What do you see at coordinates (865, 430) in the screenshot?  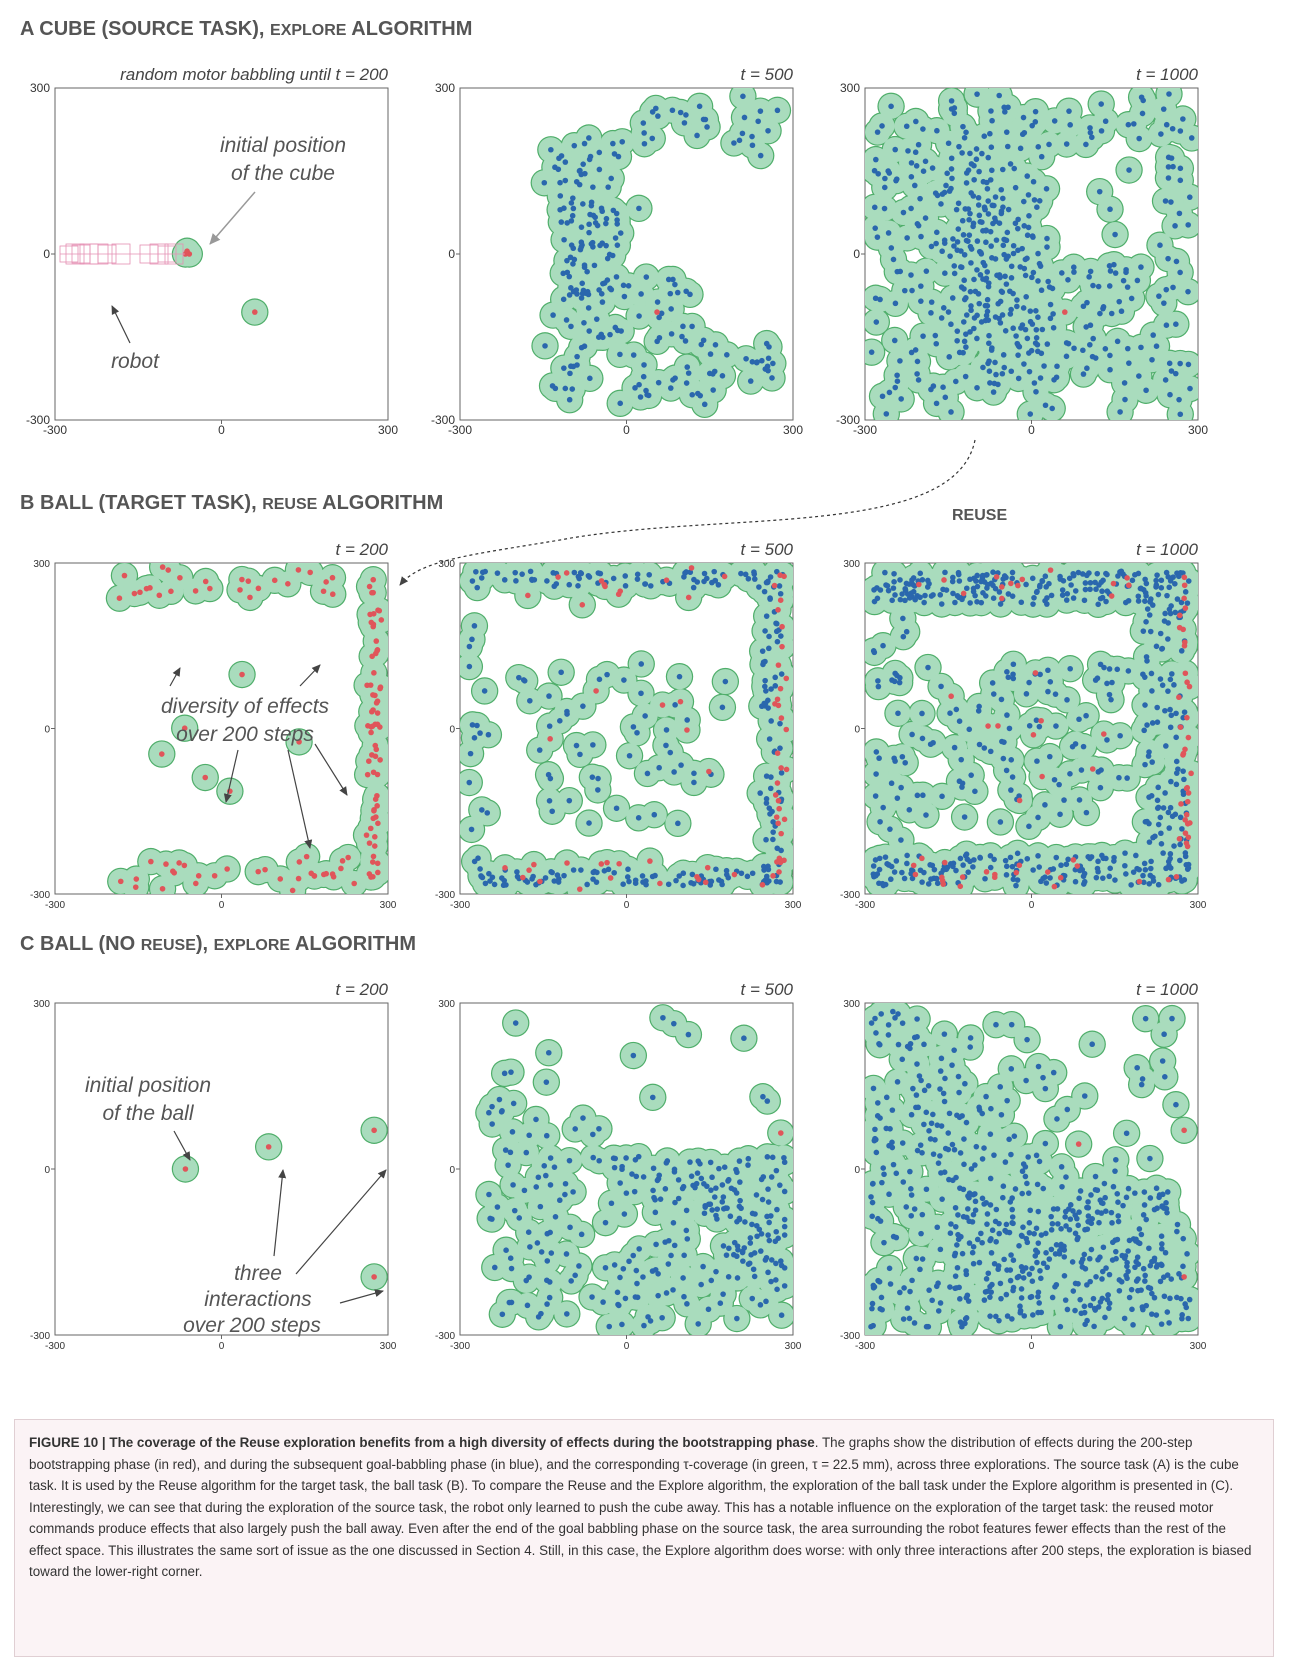 I see `x-tick-label: -300` at bounding box center [865, 430].